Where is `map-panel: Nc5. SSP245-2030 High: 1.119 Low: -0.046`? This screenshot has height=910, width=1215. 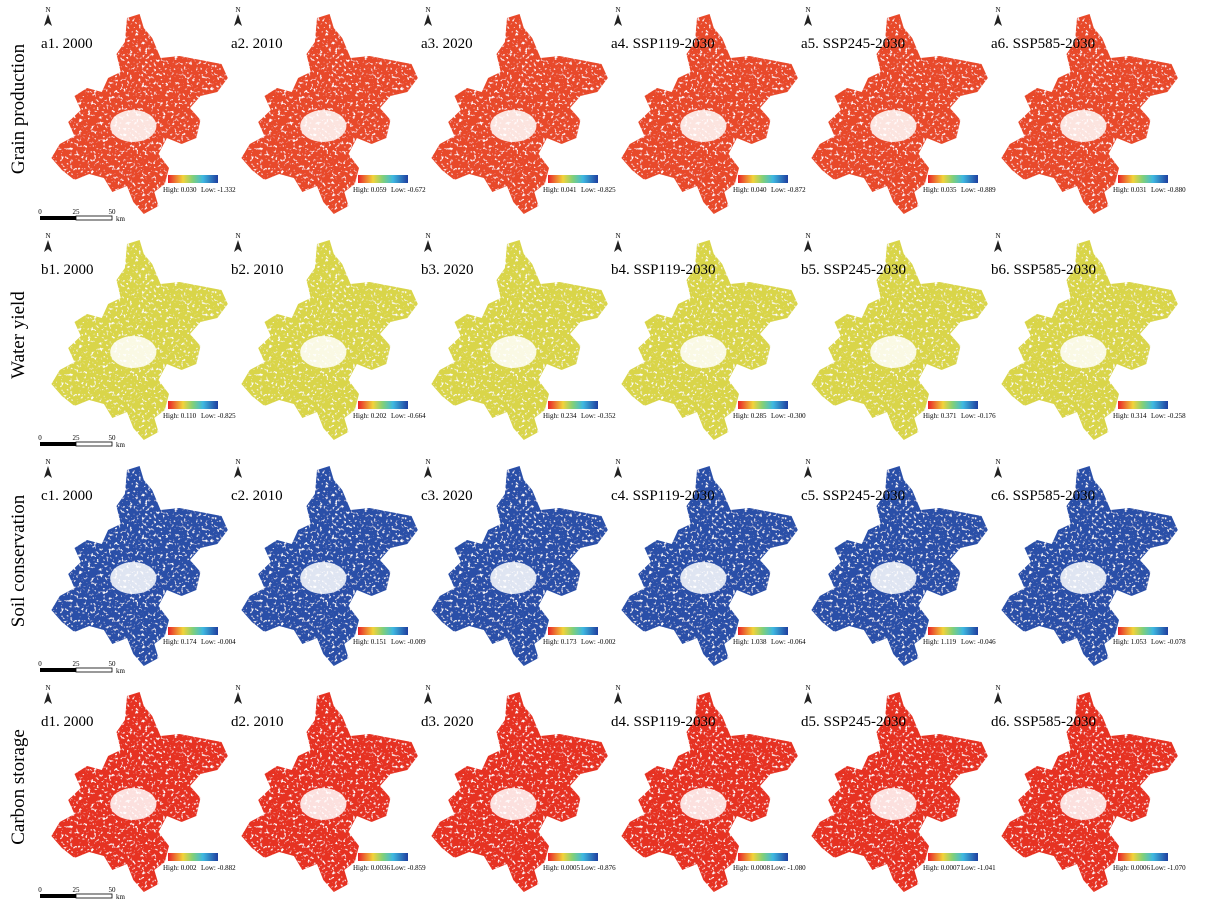 map-panel: Nc5. SSP245-2030 High: 1.119 Low: -0.046 is located at coordinates (898, 562).